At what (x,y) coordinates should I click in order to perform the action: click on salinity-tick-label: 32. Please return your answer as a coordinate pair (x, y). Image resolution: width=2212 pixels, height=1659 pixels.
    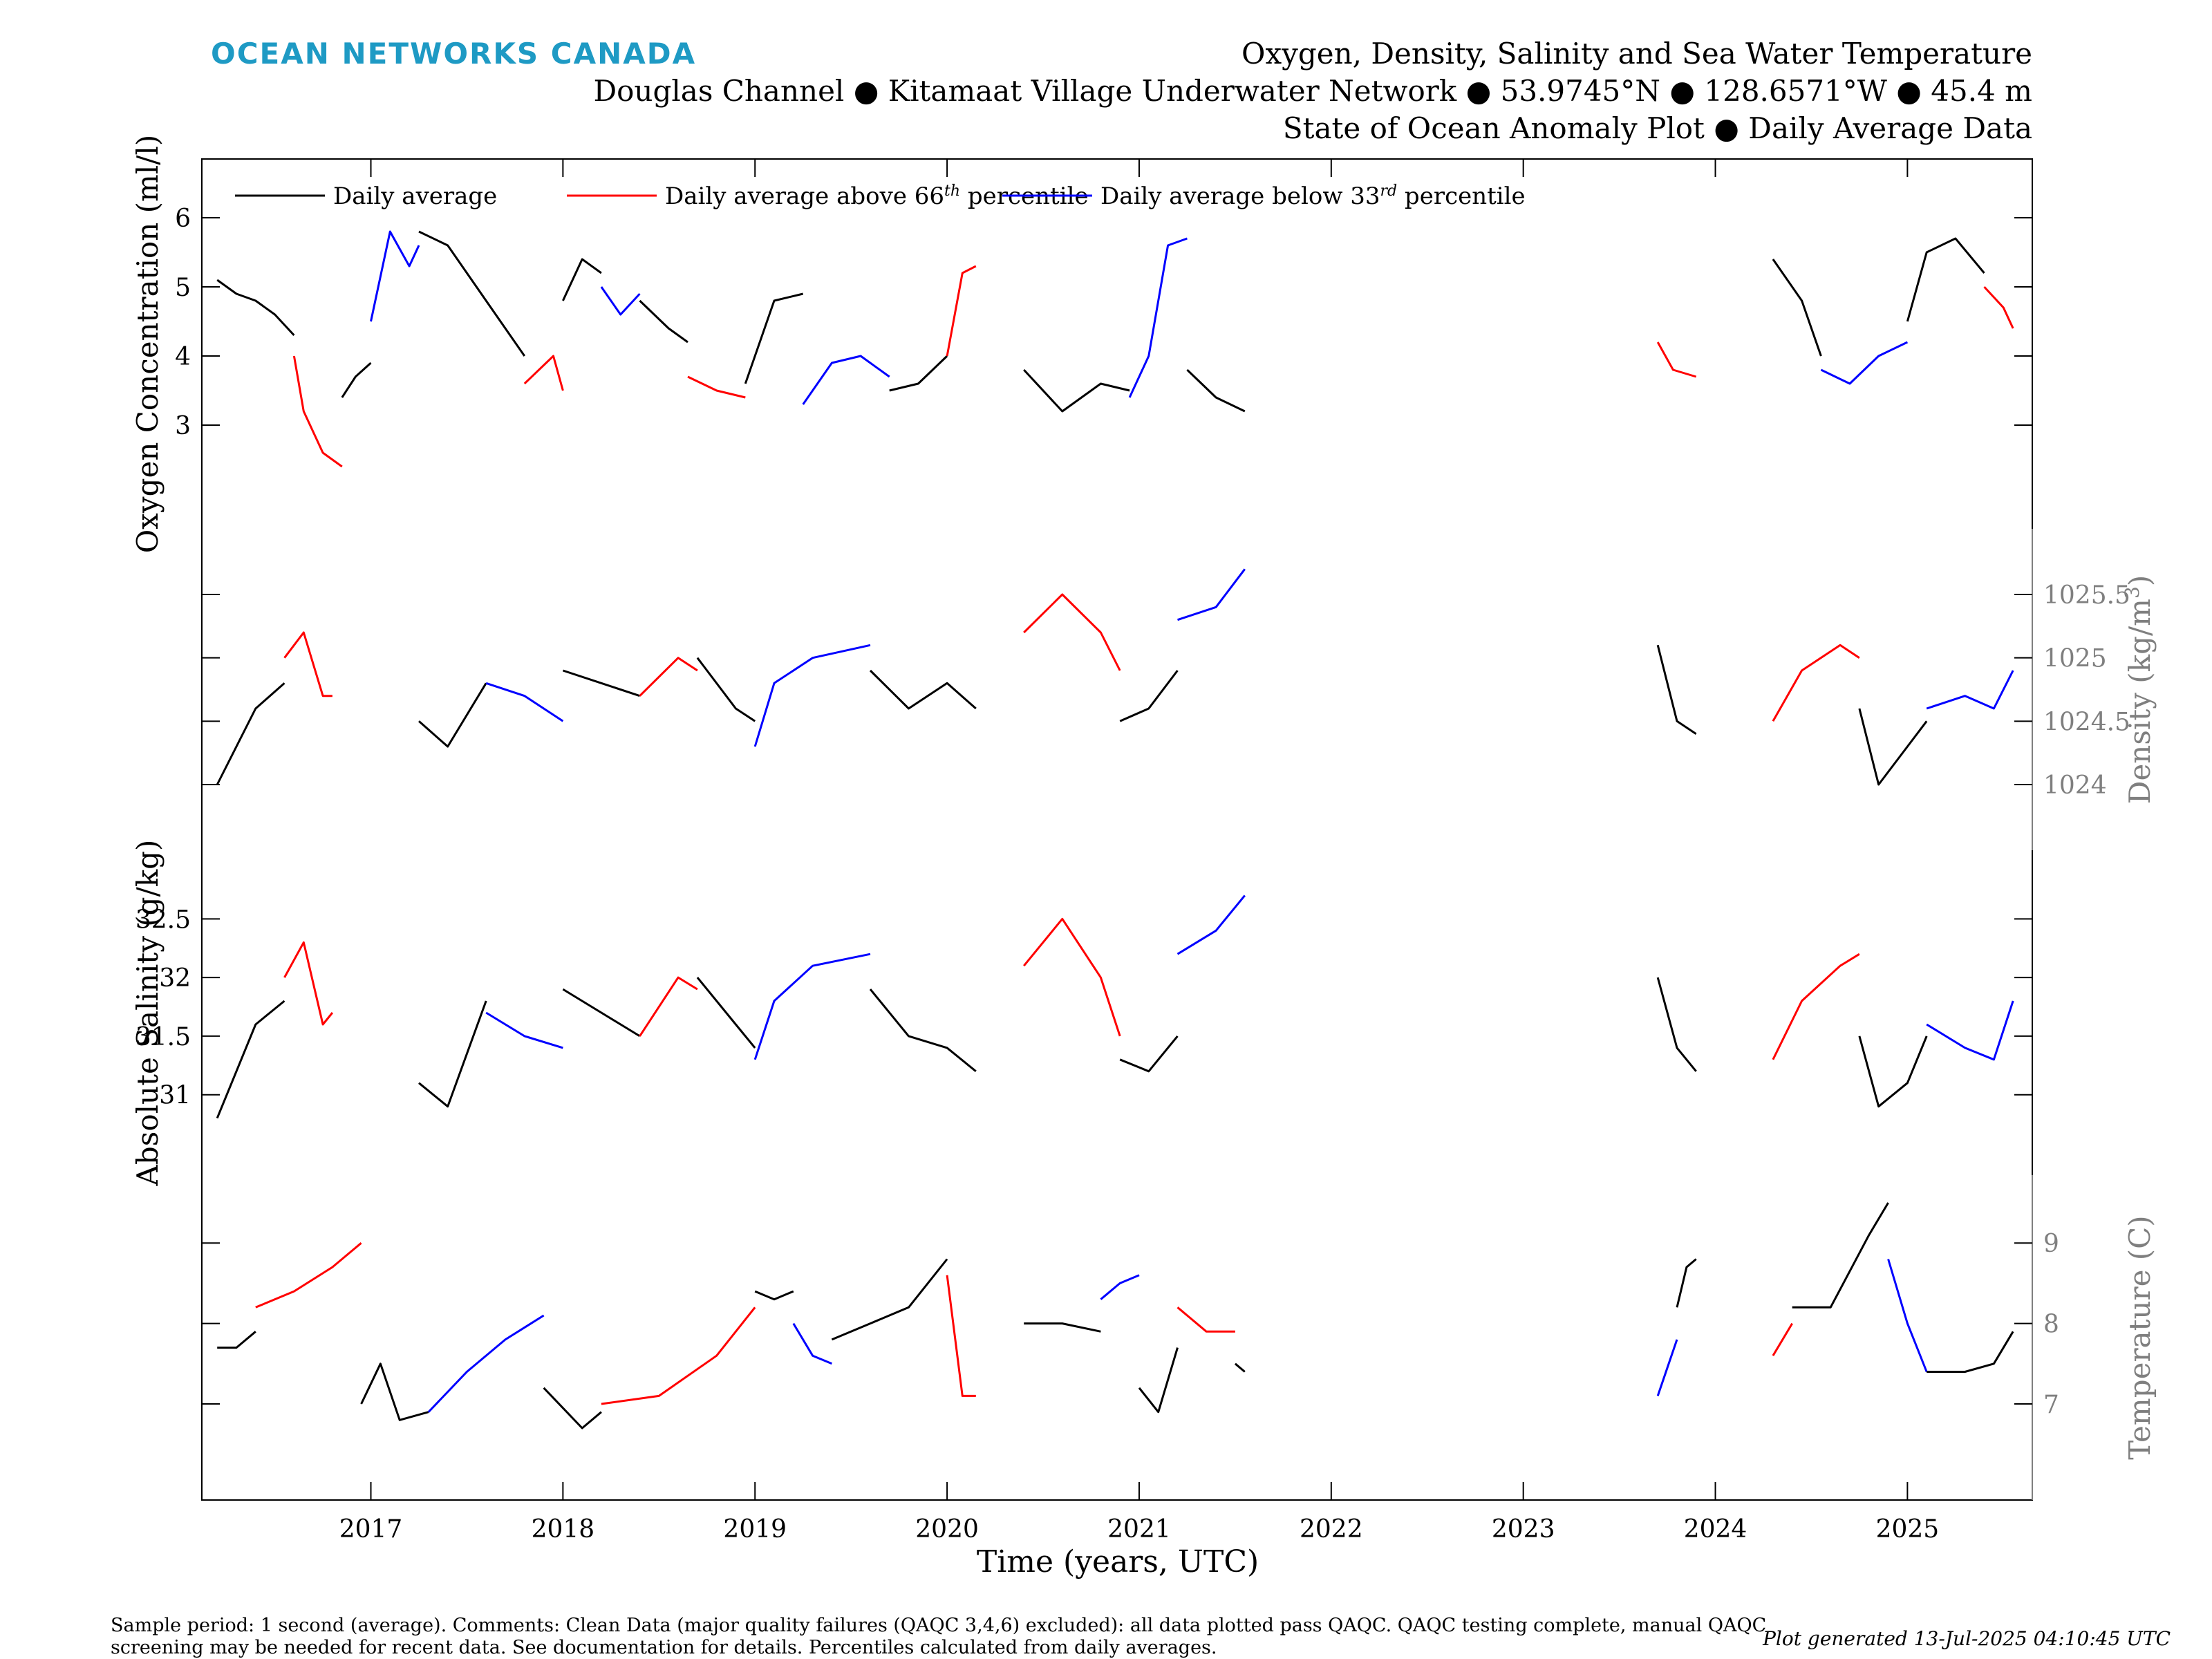
    Looking at the image, I should click on (175, 978).